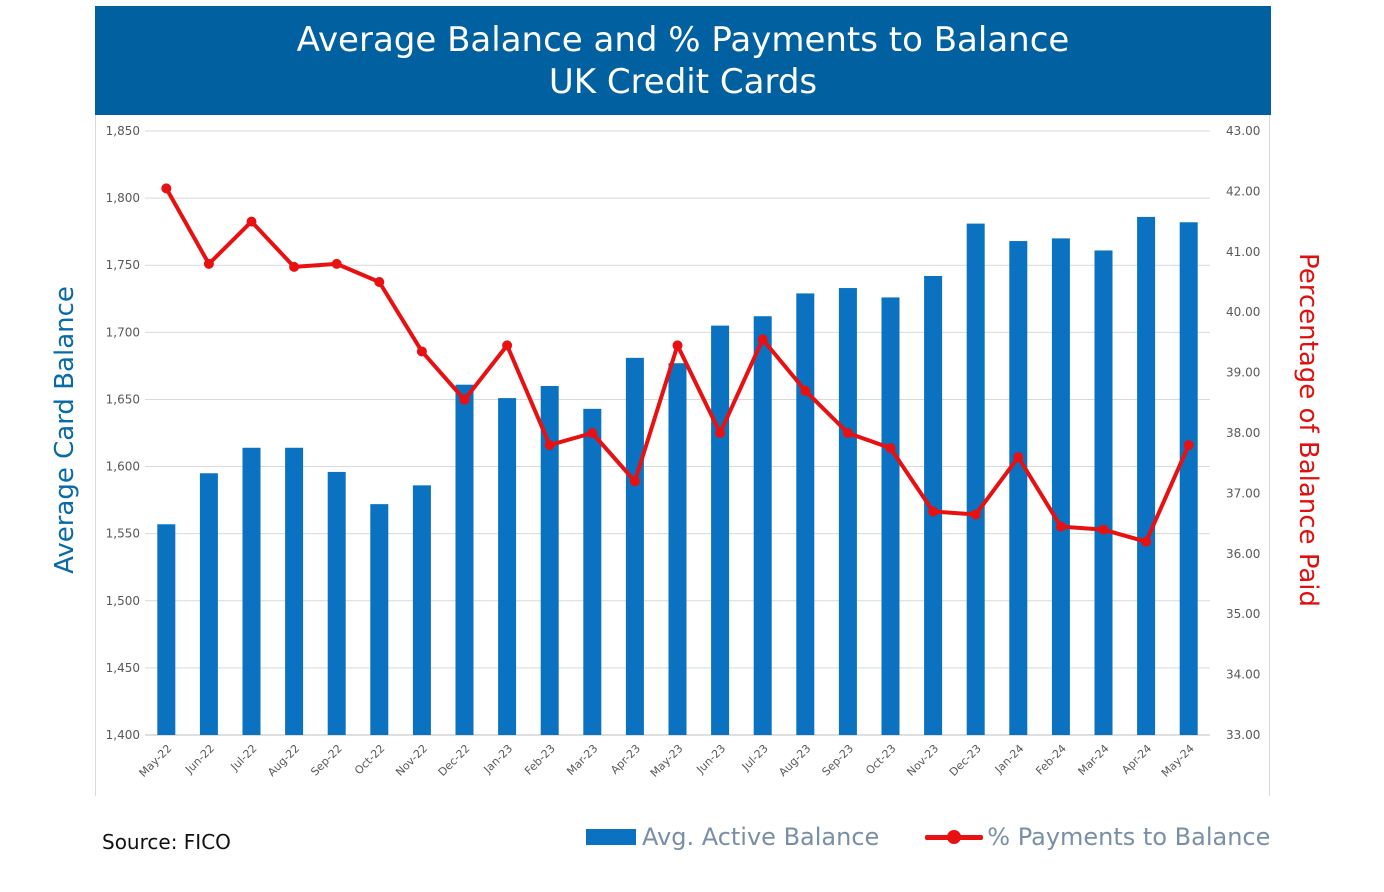 This screenshot has height=892, width=1384. I want to click on x-tick-label: Jun-22, so click(199, 759).